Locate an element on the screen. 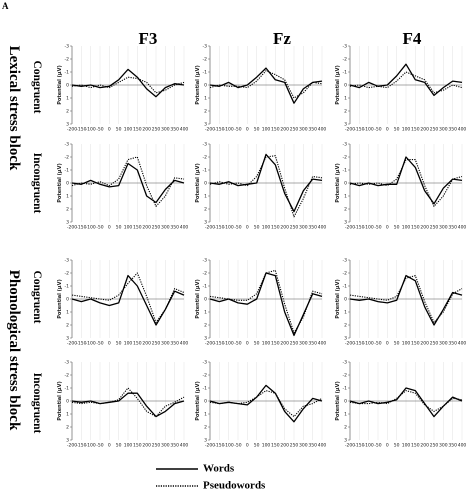 The width and height of the screenshot is (474, 495). figure-label: A is located at coordinates (5, 6).